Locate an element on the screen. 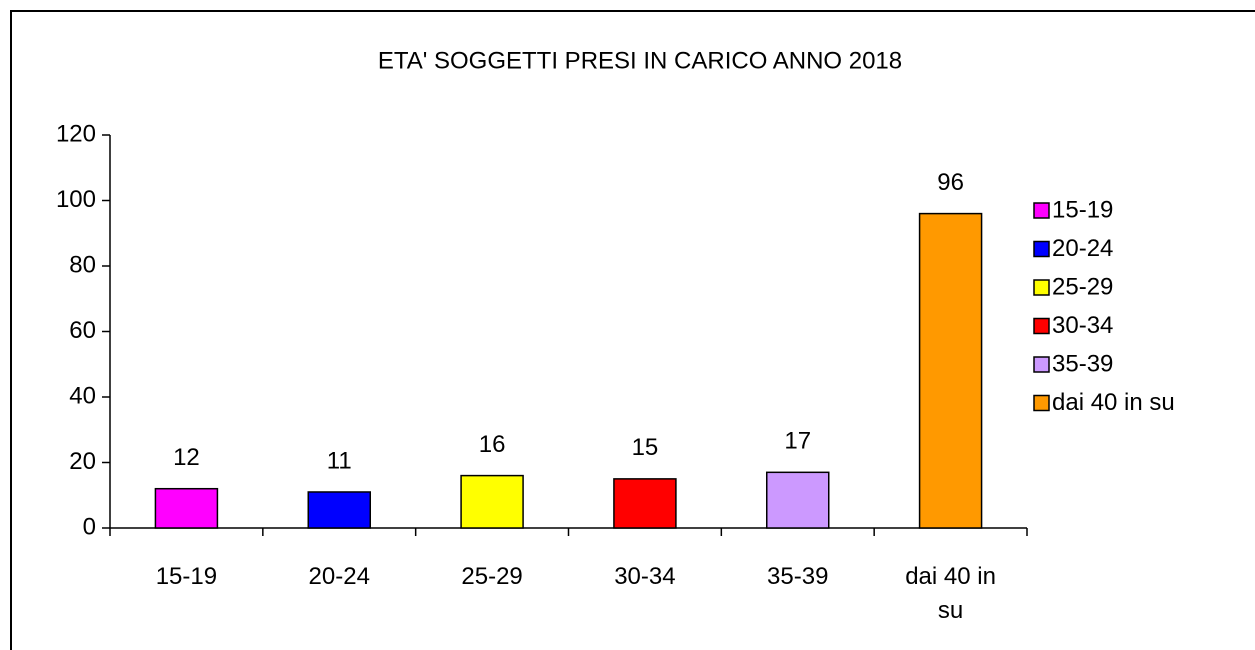 The height and width of the screenshot is (650, 1255). x-tick-label: 25-29 is located at coordinates (492, 576).